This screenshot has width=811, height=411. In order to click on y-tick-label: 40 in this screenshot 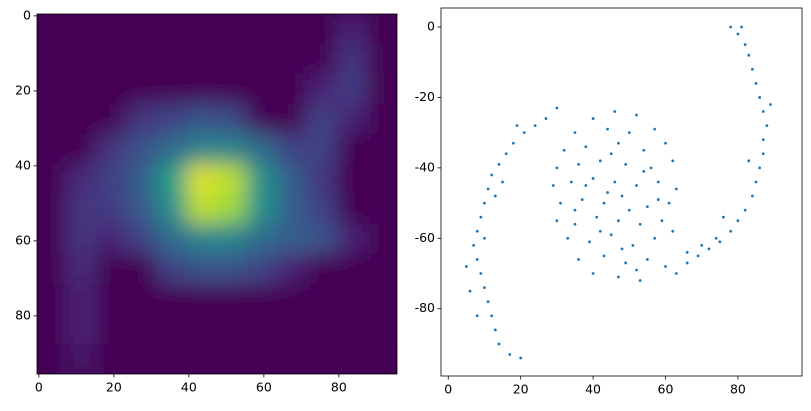, I will do `click(23, 164)`.